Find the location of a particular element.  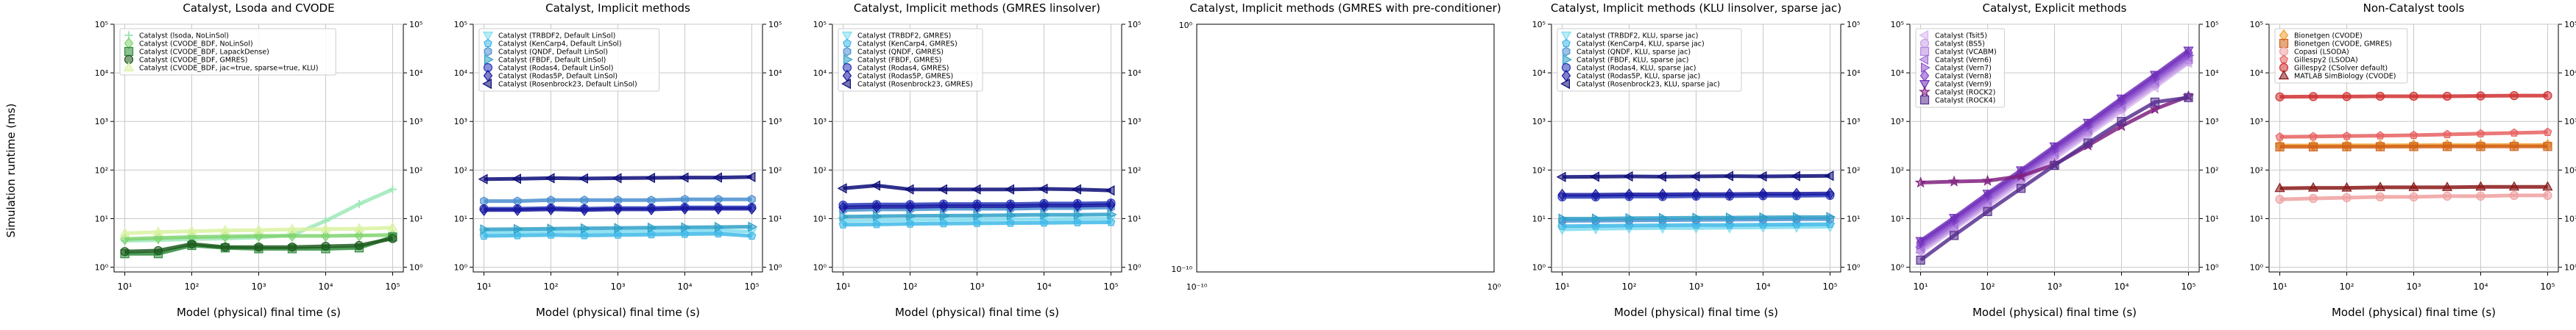

y-tick-label-right: 10⁴ is located at coordinates (2570, 73).